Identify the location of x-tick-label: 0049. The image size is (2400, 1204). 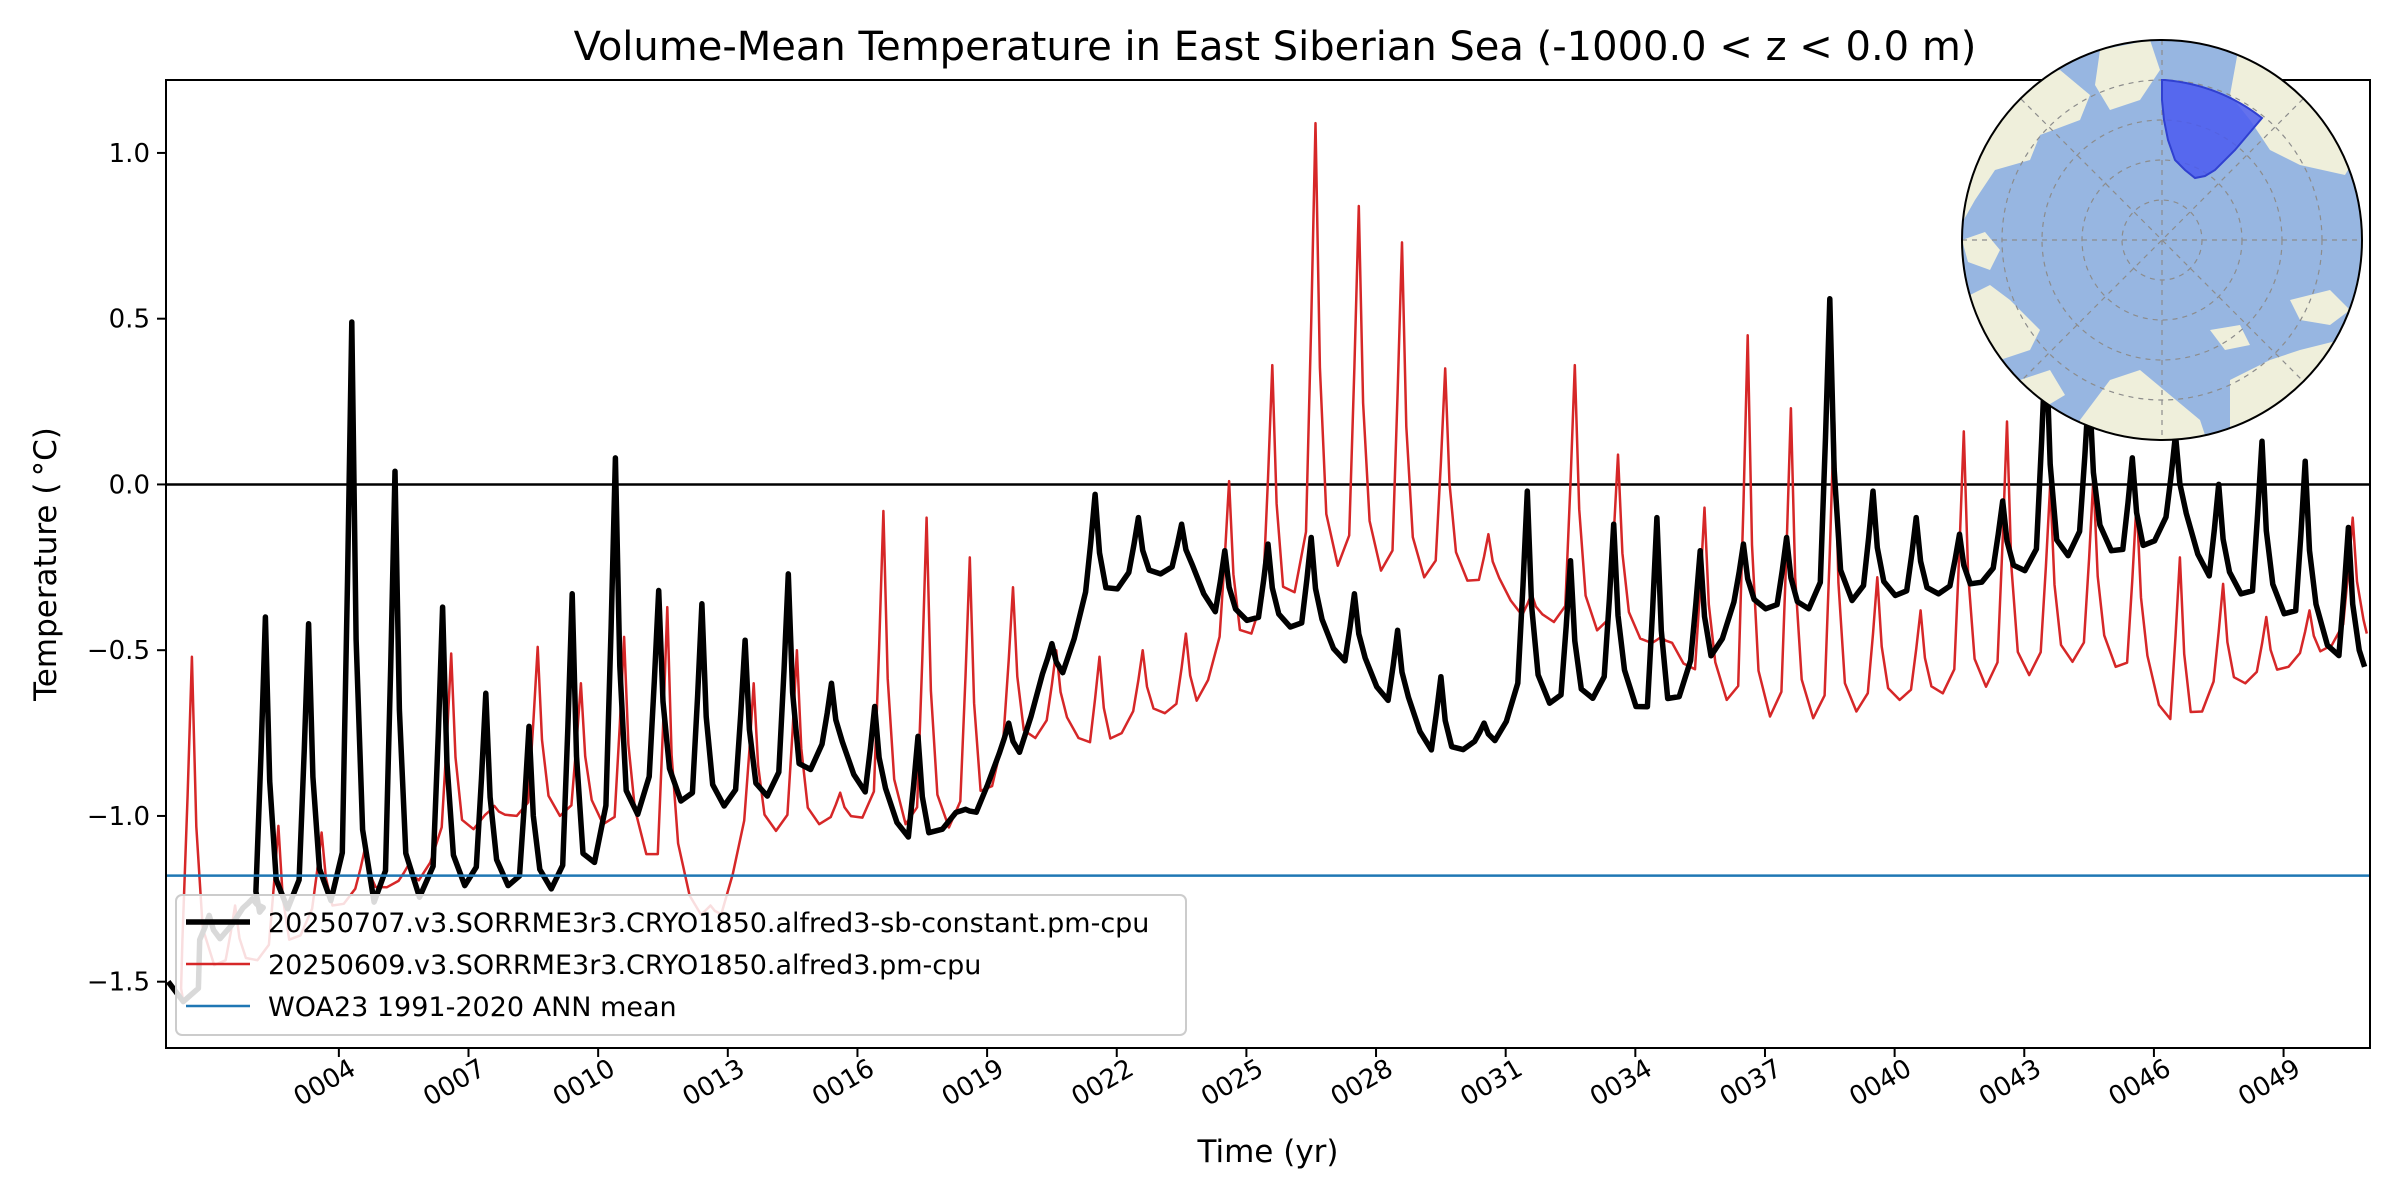
(2269, 1083).